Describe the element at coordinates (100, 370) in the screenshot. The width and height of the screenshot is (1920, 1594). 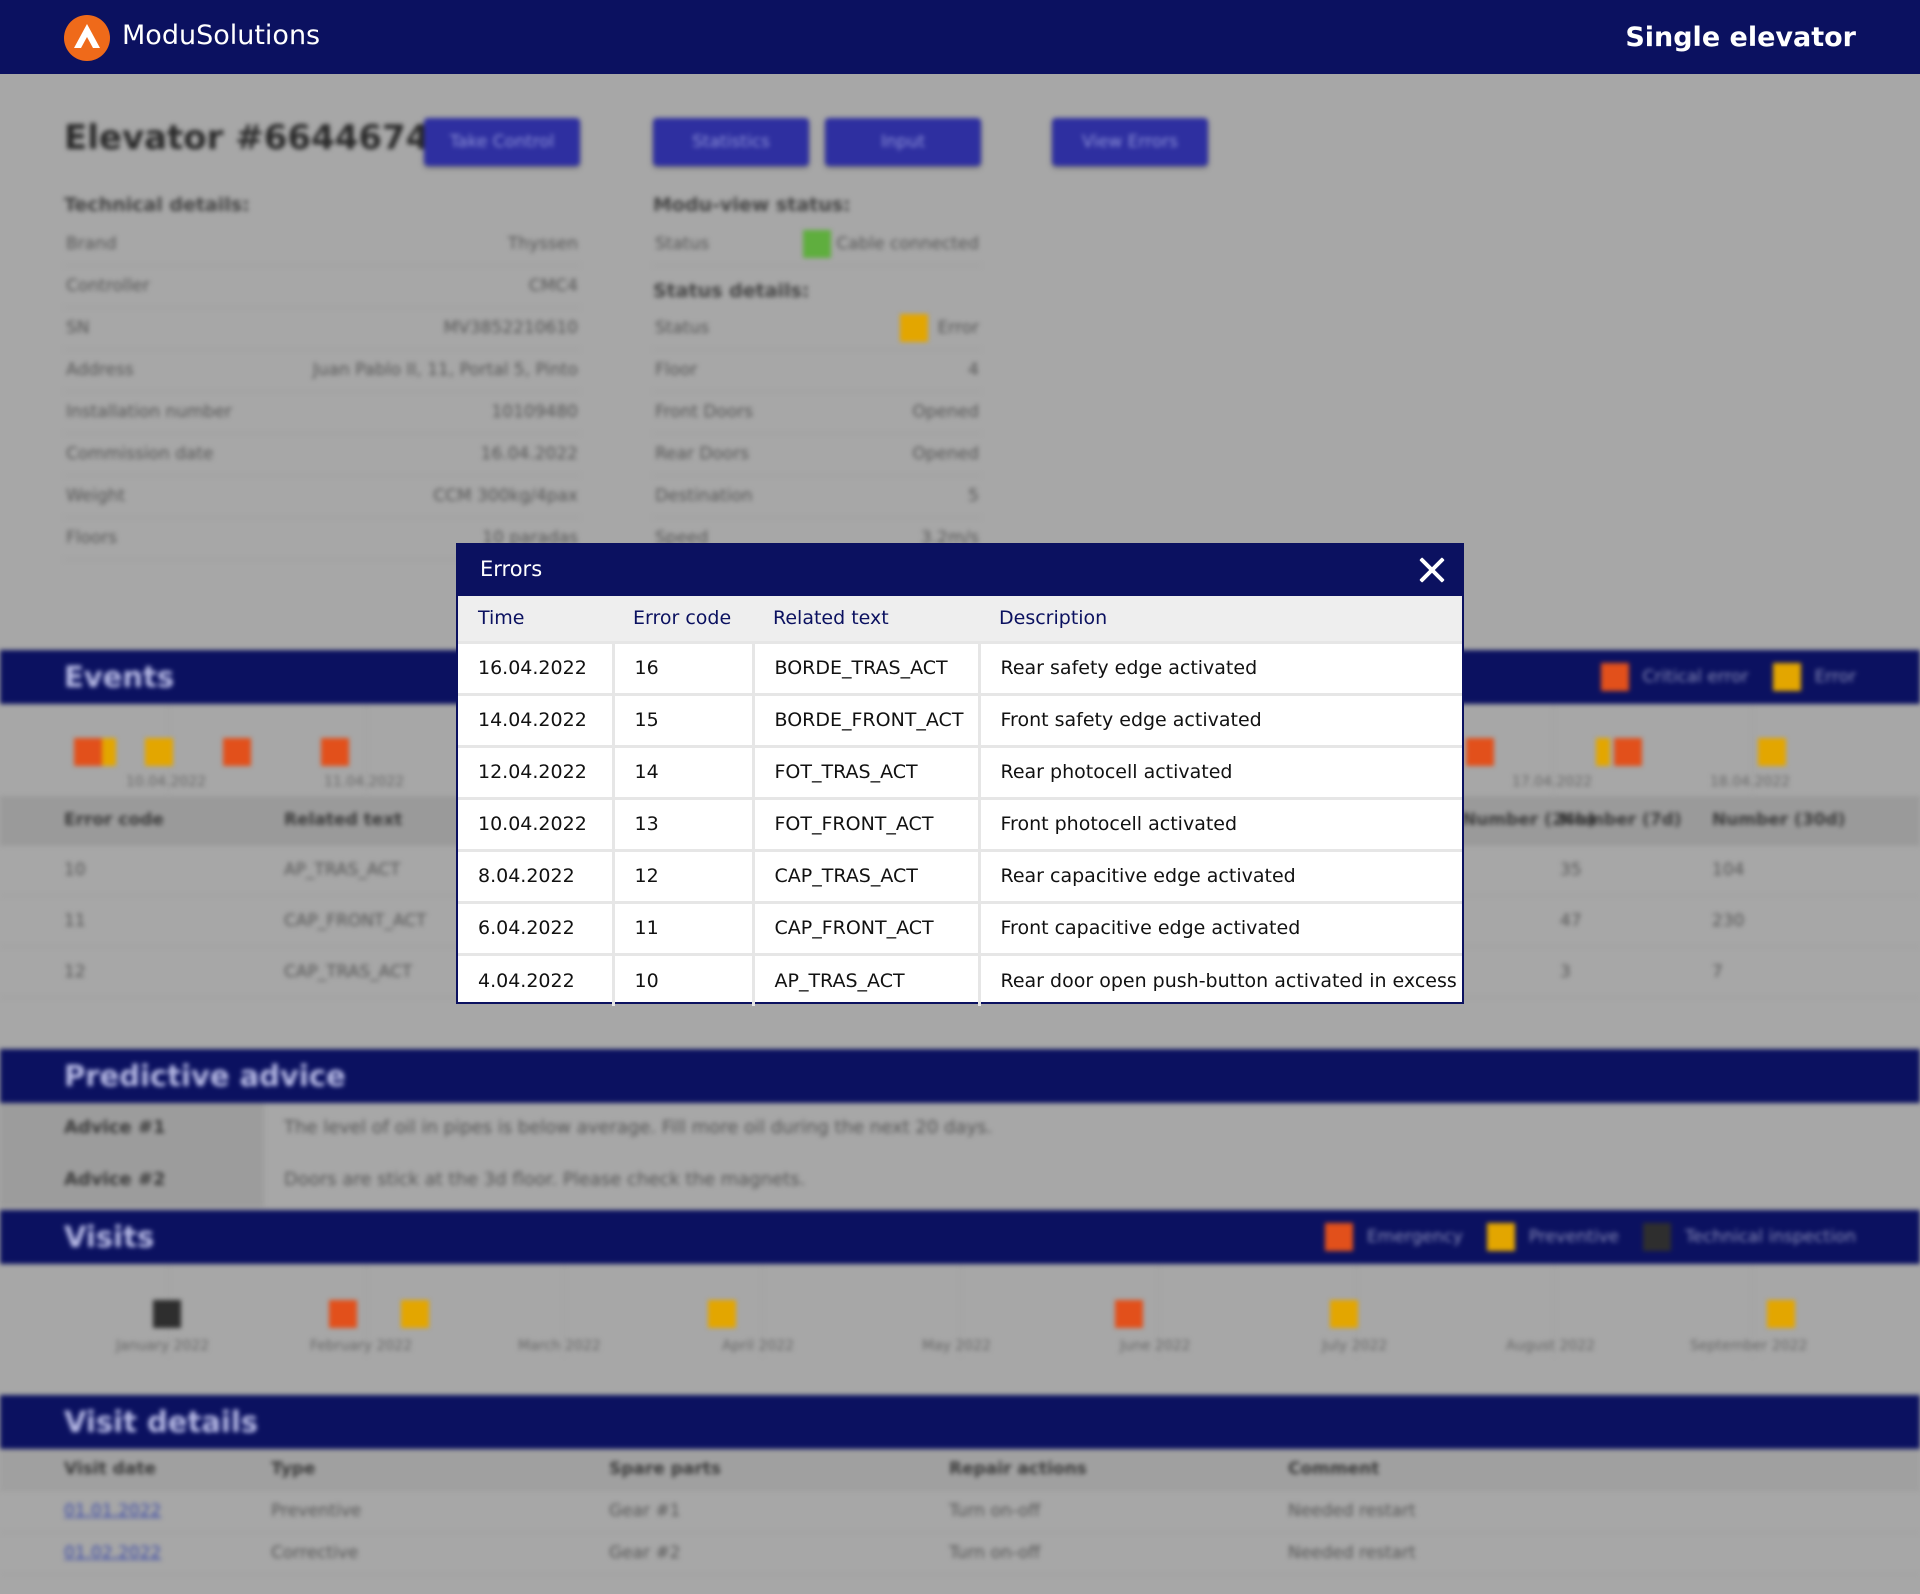
I see `detail-label: Address` at that location.